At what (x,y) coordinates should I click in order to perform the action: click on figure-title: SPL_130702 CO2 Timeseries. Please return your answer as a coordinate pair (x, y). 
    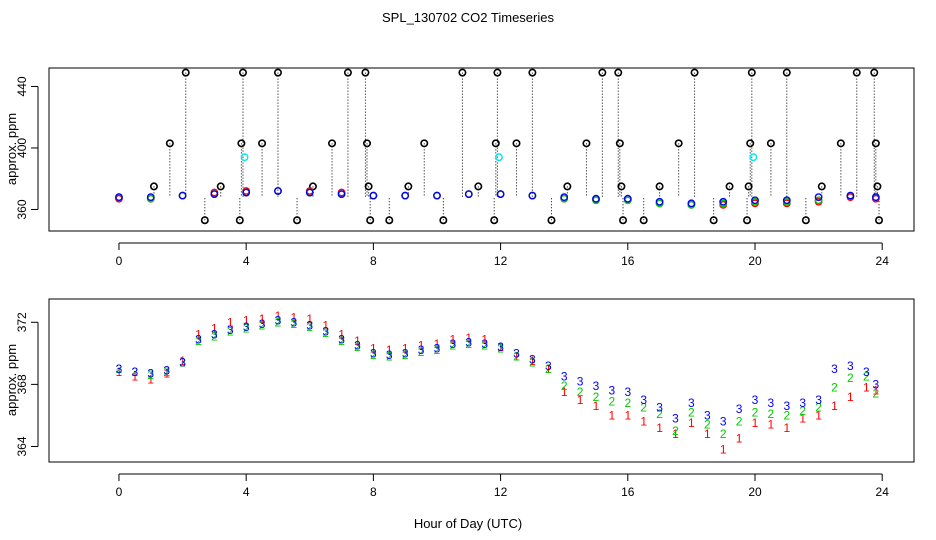
    Looking at the image, I should click on (468, 17).